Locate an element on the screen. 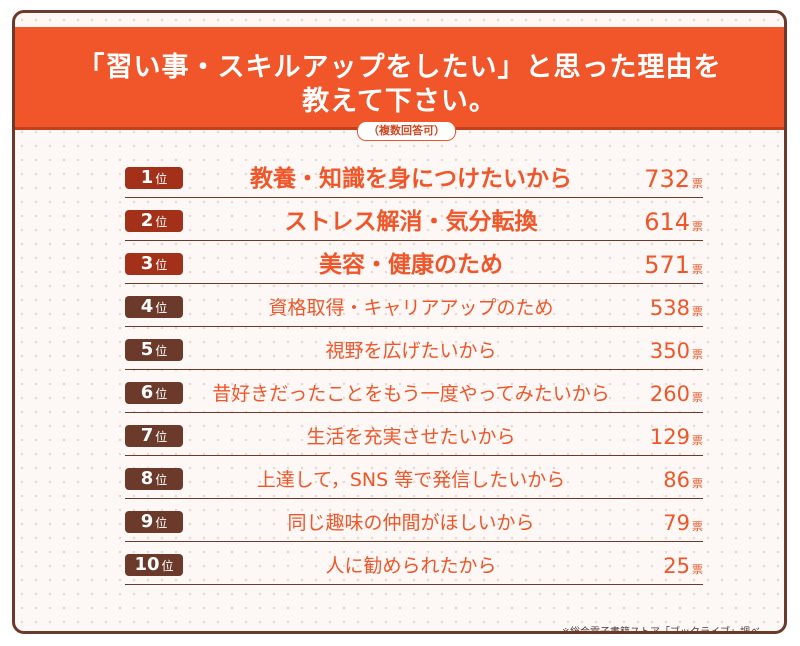 The image size is (800, 646). vote-count: 260 票 is located at coordinates (676, 394).